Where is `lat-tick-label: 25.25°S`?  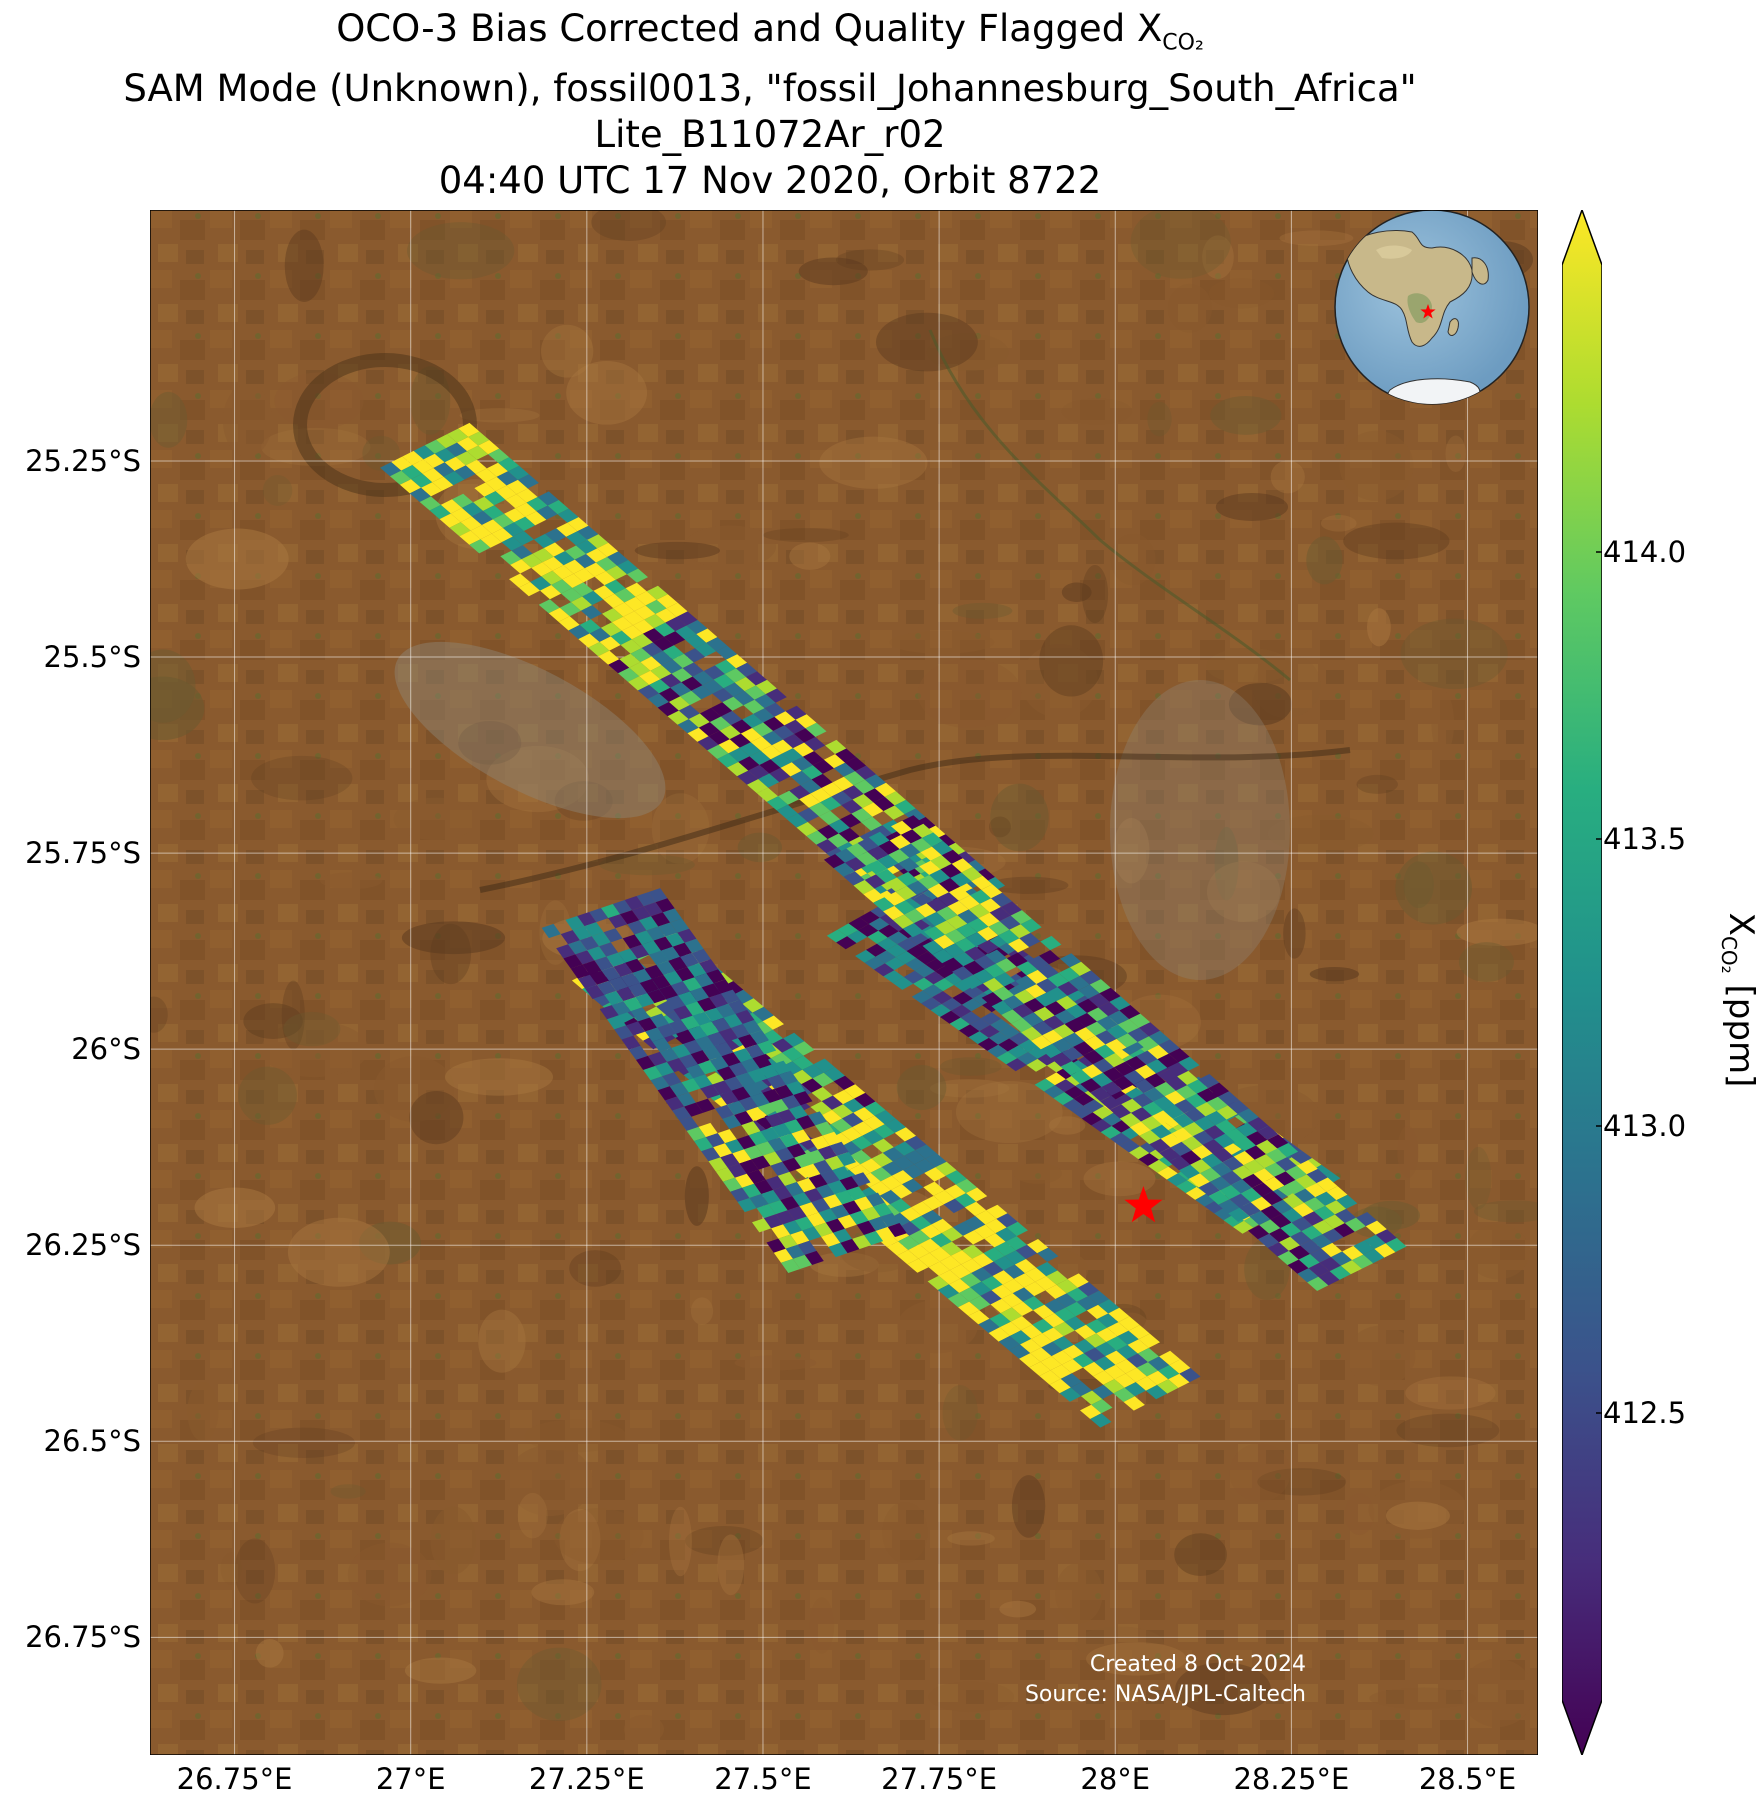
lat-tick-label: 25.25°S is located at coordinates (83, 460).